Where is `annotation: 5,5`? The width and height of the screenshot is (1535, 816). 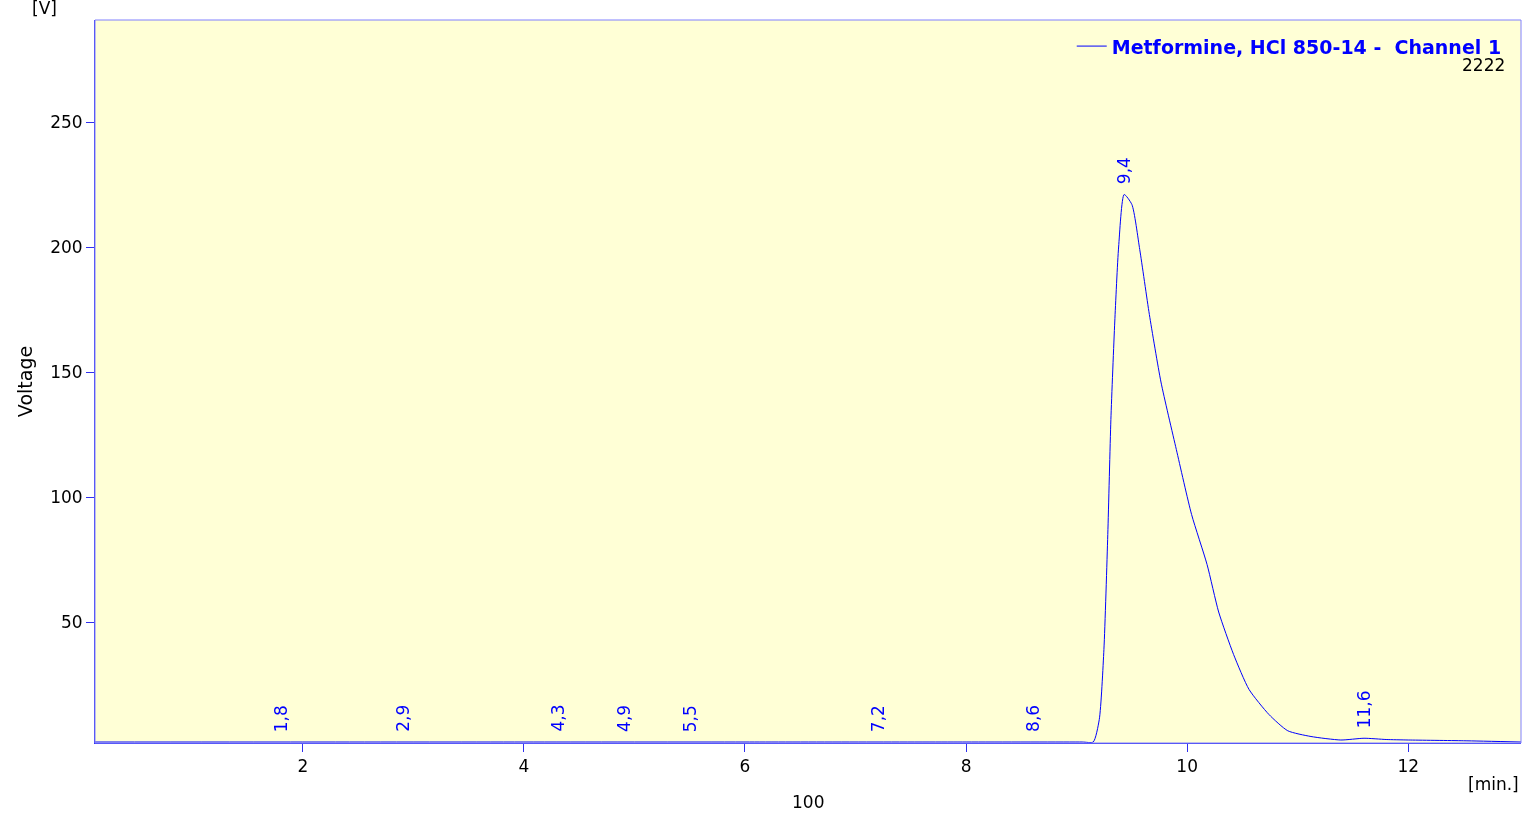
annotation: 5,5 is located at coordinates (690, 719).